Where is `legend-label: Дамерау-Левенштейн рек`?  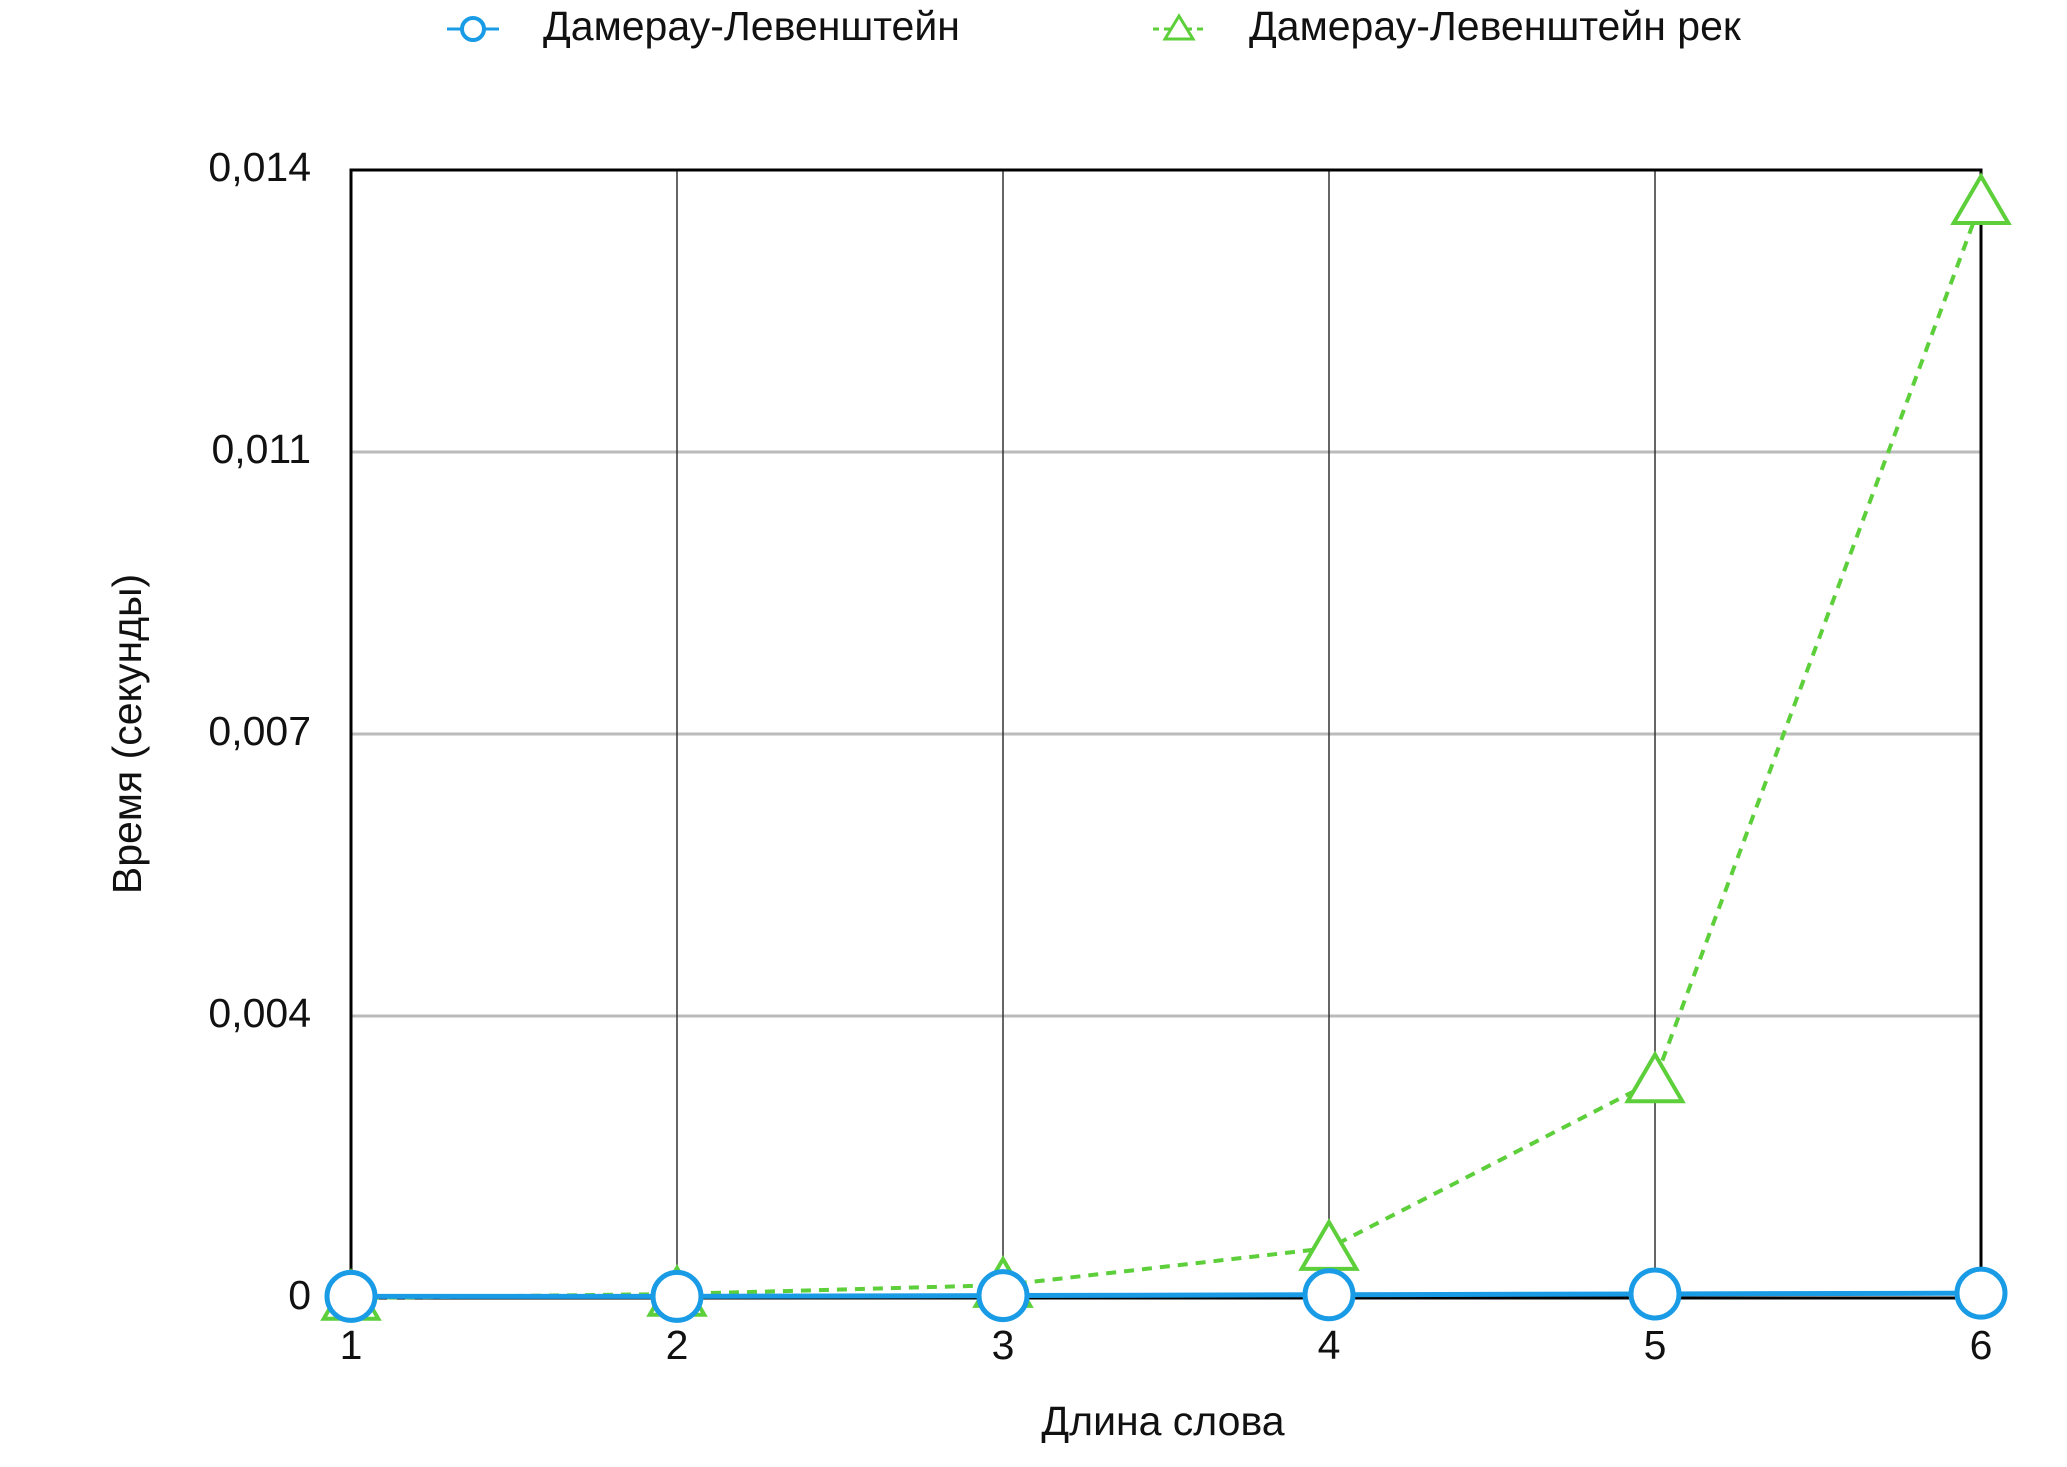 legend-label: Дамерау-Левенштейн рек is located at coordinates (1495, 26).